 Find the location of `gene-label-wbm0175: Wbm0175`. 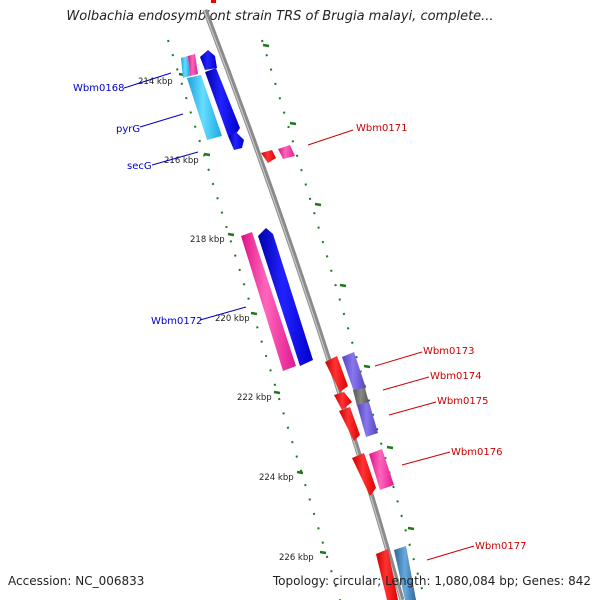

gene-label-wbm0175: Wbm0175 is located at coordinates (462, 401).